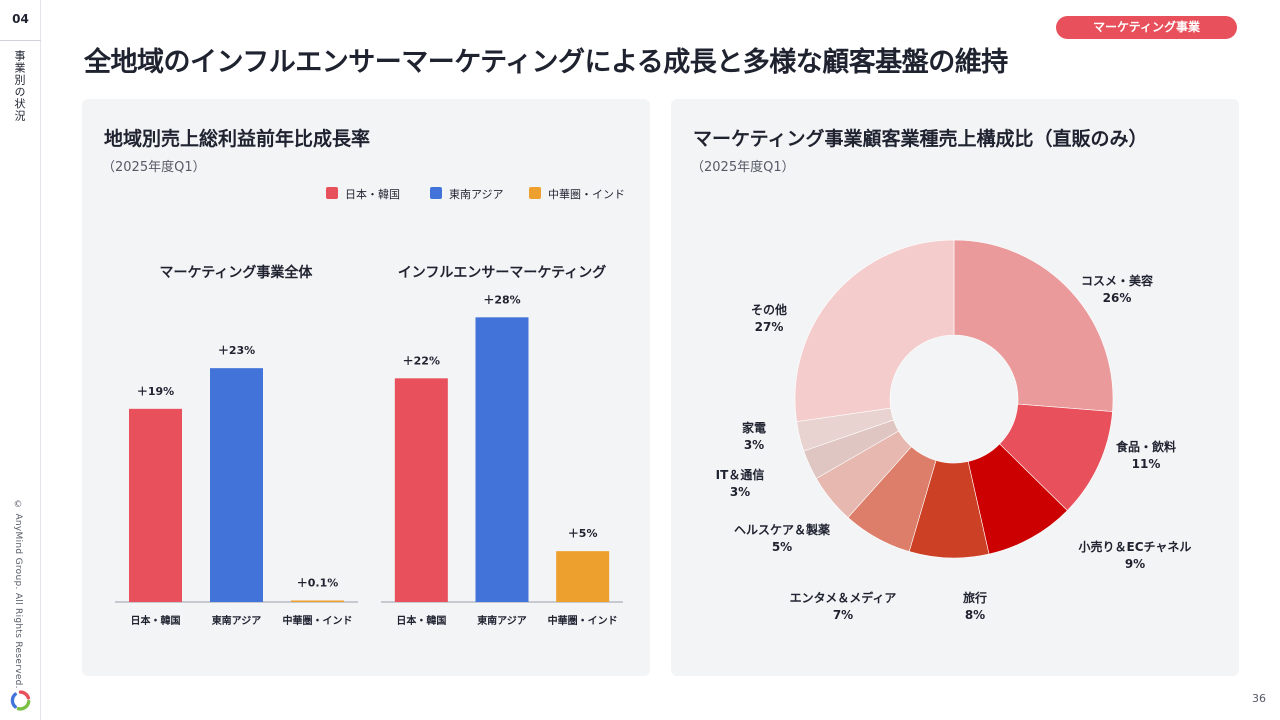 This screenshot has height=720, width=1280. I want to click on donut-value-5: 5%, so click(782, 547).